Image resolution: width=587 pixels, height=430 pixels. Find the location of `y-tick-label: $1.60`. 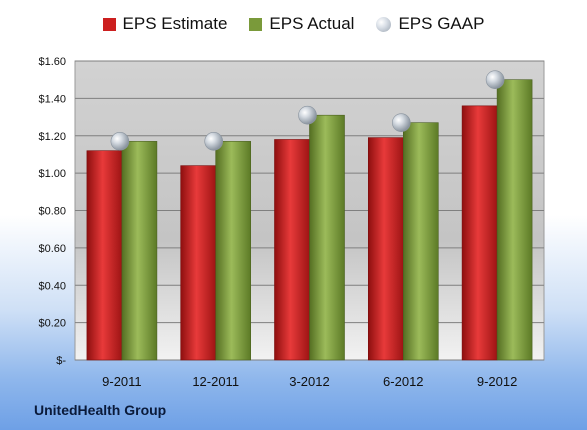

y-tick-label: $1.60 is located at coordinates (52, 62).